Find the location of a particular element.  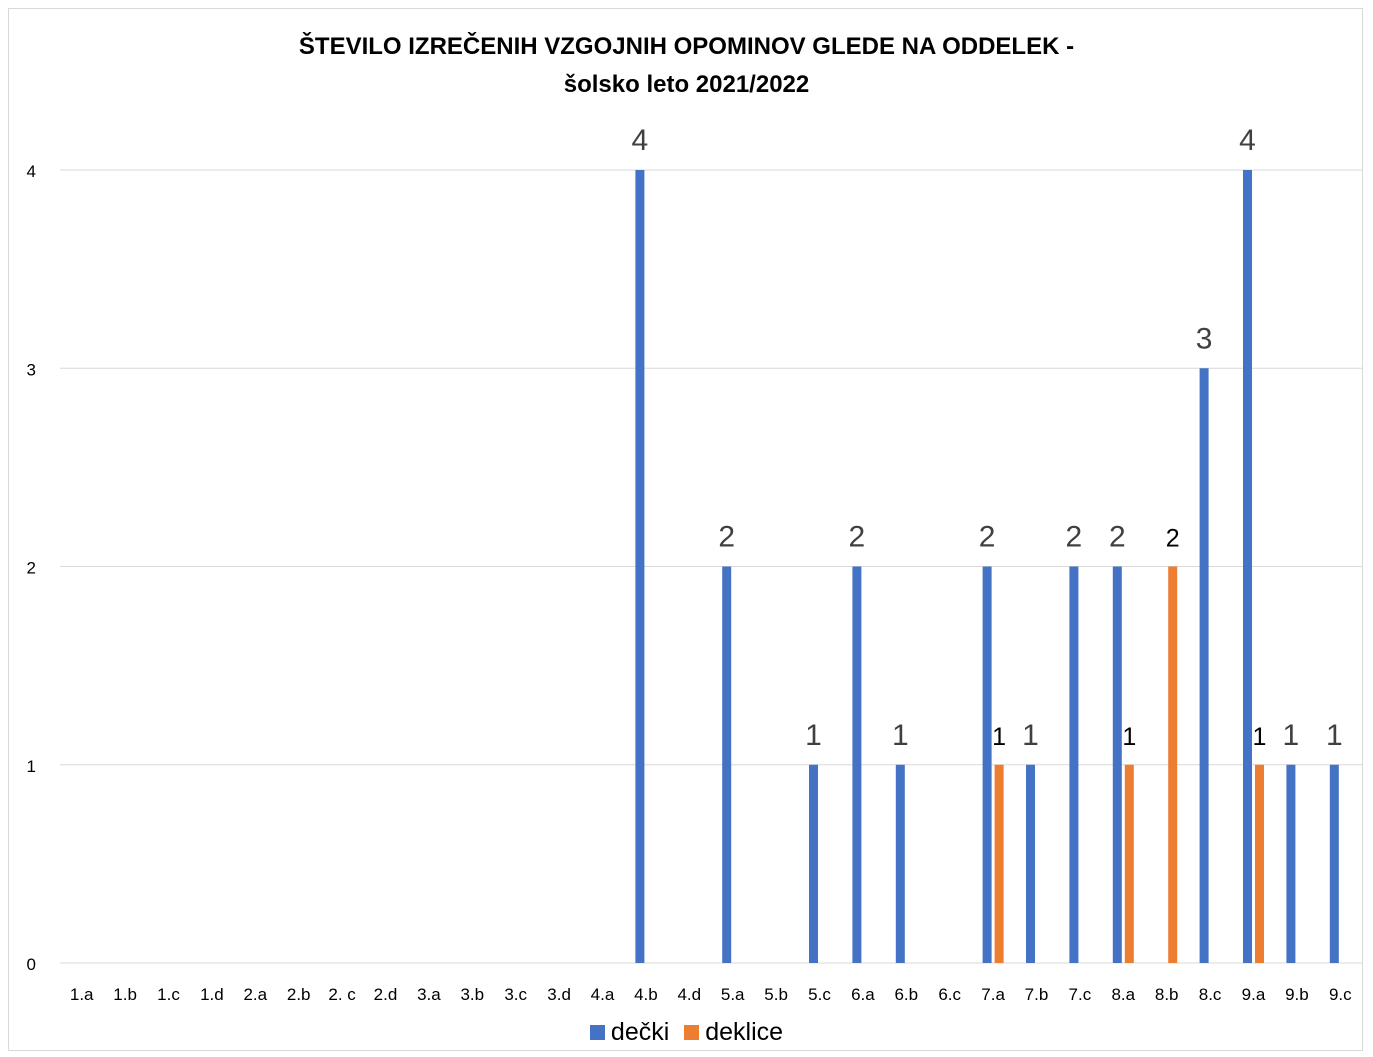

x-tick-label: 3.d is located at coordinates (559, 994).